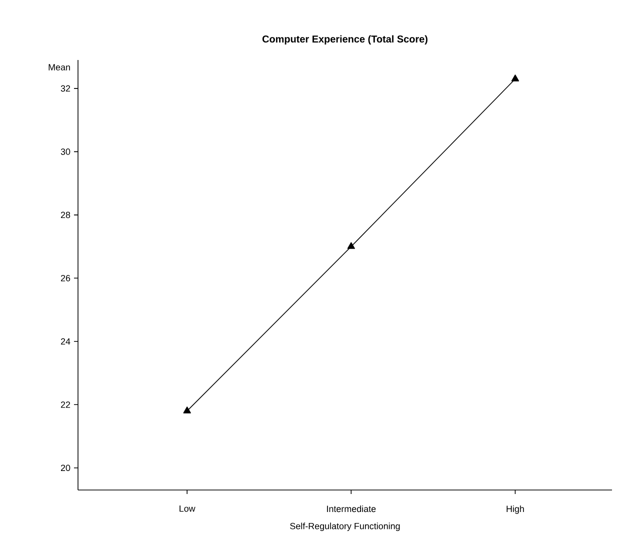 The image size is (618, 555). Describe the element at coordinates (351, 508) in the screenshot. I see `x-tick-label: Intermediate` at that location.